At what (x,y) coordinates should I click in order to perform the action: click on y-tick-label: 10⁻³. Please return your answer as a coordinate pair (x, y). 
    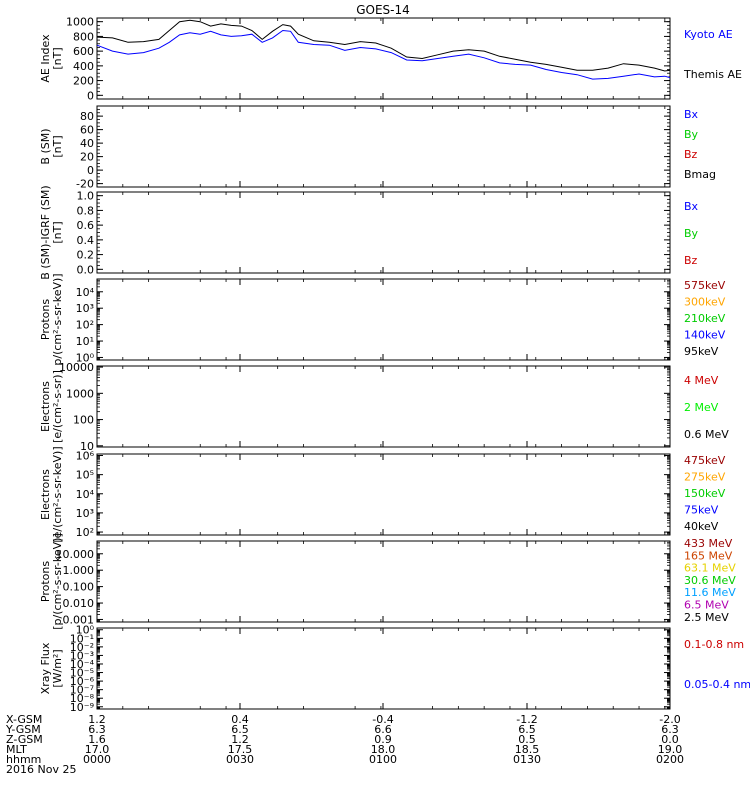
    Looking at the image, I should click on (82, 655).